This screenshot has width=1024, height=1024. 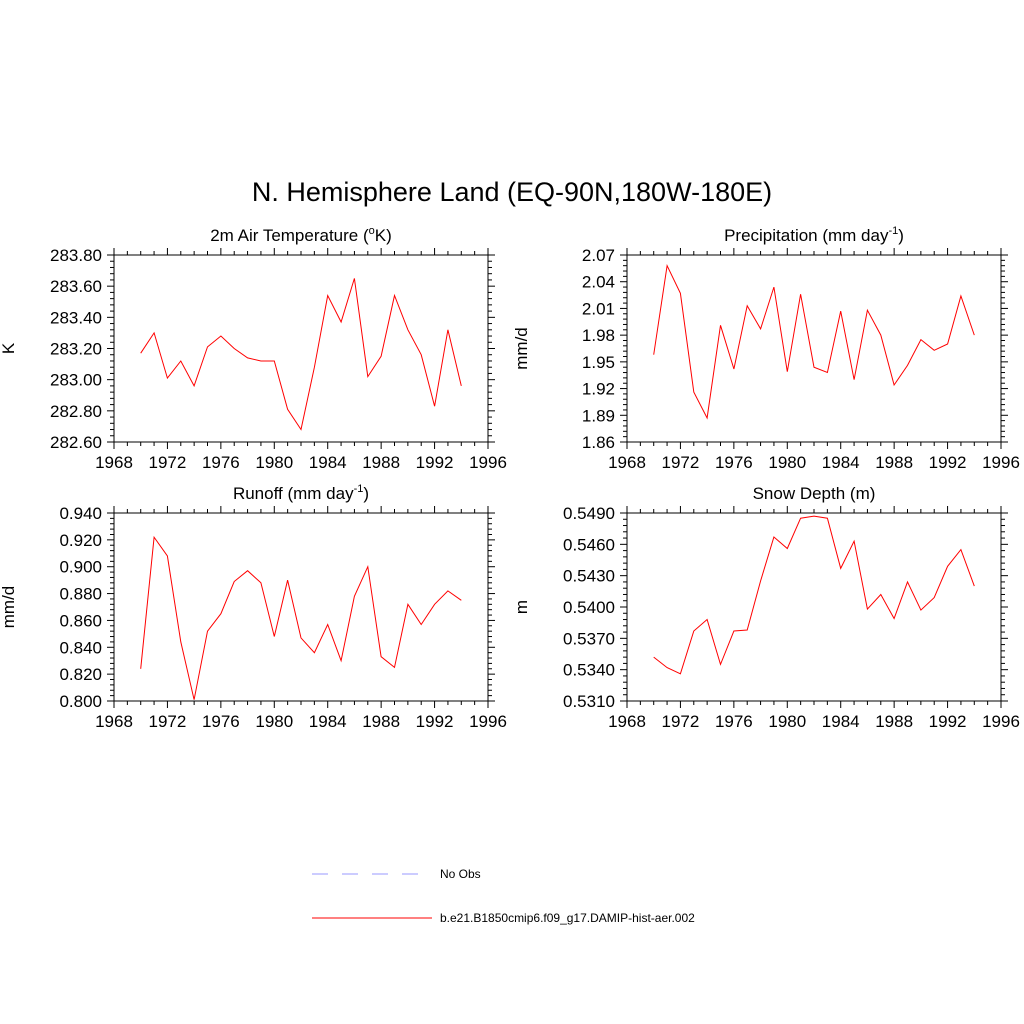 I want to click on air-temperature-xtick-label: 1968, so click(x=114, y=462).